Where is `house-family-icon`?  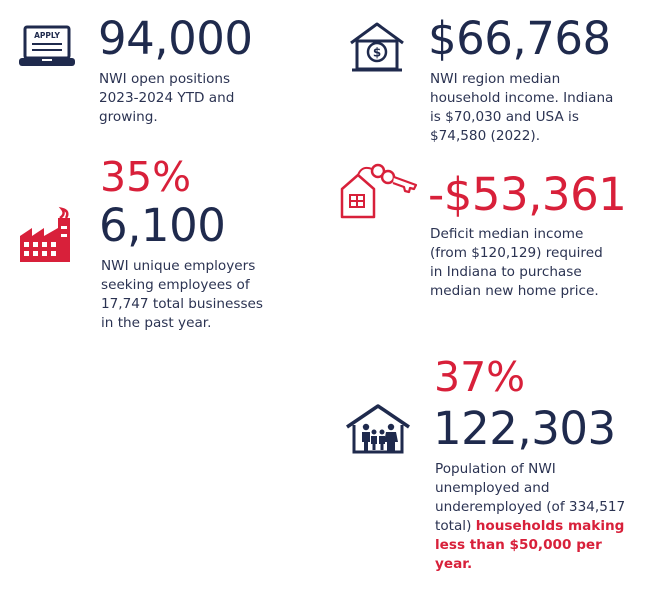 house-family-icon is located at coordinates (378, 429).